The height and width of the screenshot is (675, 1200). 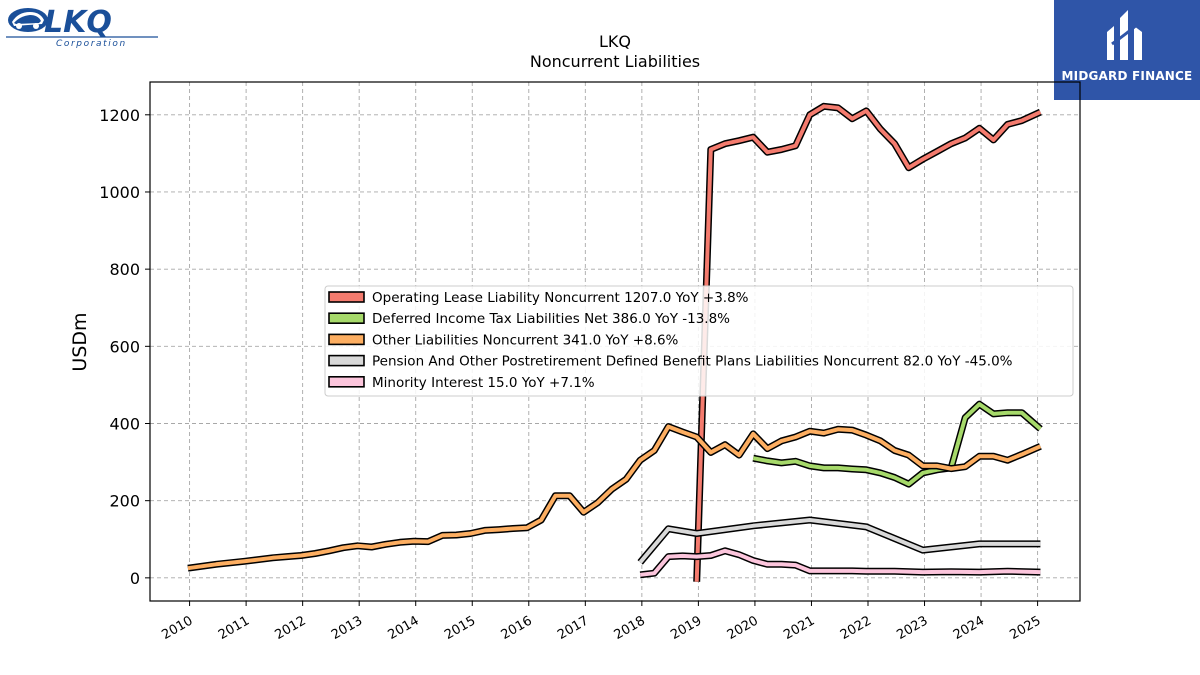 What do you see at coordinates (80, 341) in the screenshot?
I see `y-axis-label: USDm` at bounding box center [80, 341].